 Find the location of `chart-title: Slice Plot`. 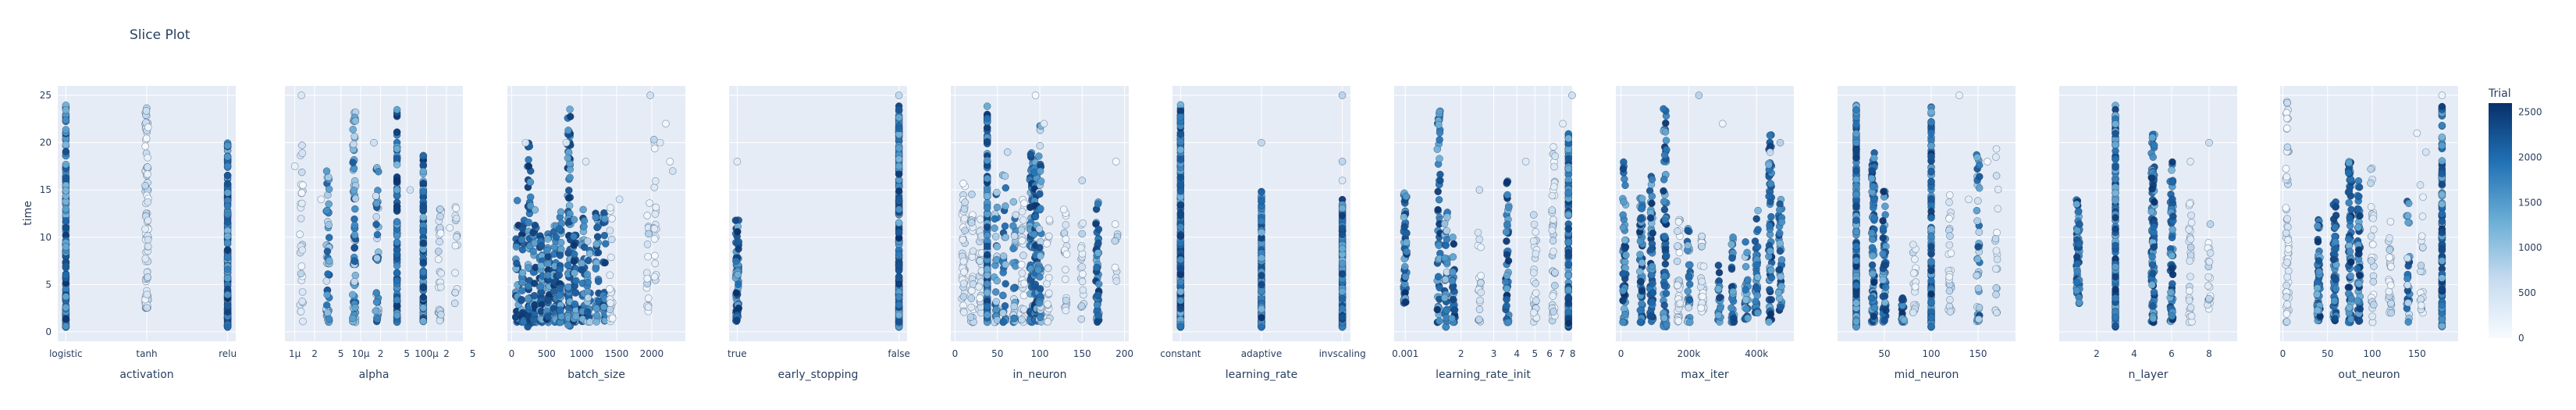

chart-title: Slice Plot is located at coordinates (160, 35).